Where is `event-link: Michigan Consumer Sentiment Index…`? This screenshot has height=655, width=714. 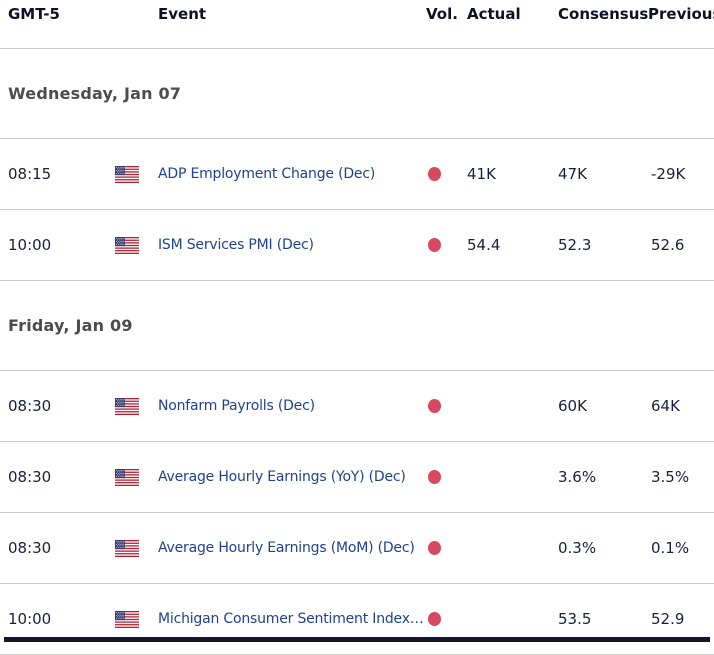
event-link: Michigan Consumer Sentiment Index… is located at coordinates (291, 619).